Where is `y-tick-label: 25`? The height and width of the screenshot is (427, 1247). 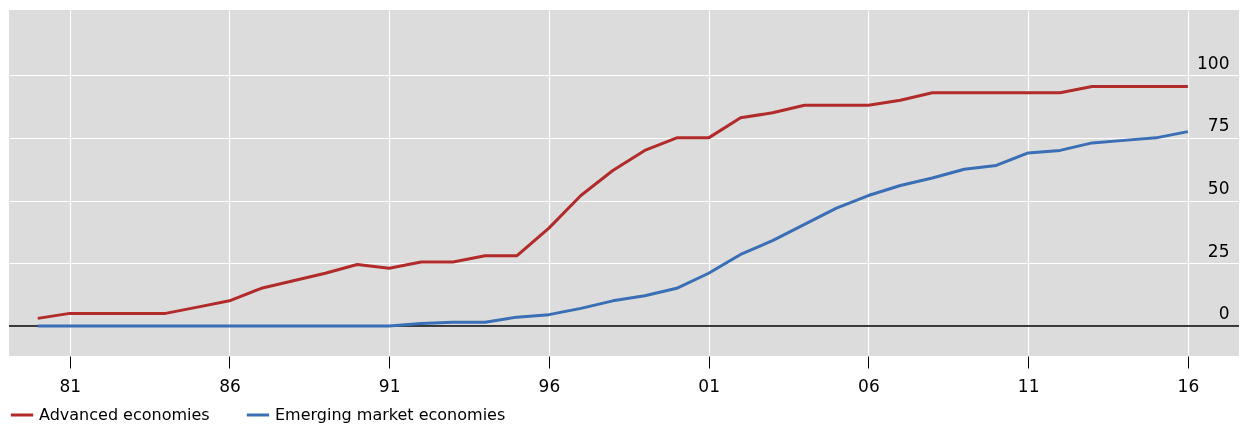
y-tick-label: 25 is located at coordinates (1218, 250).